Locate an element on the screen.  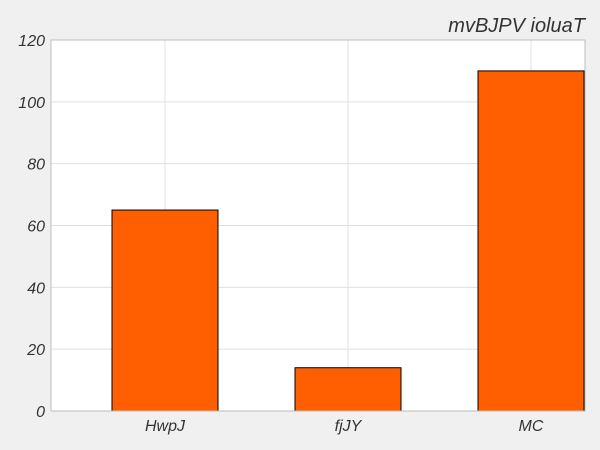
x-axis-ticks: HwpJ fjJY MC is located at coordinates (344, 426).